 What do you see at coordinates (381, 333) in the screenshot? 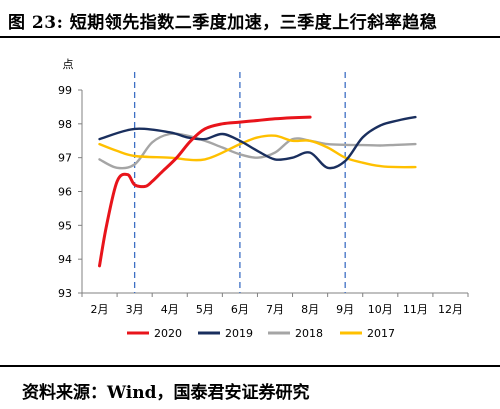
I see `legend-label: 2017` at bounding box center [381, 333].